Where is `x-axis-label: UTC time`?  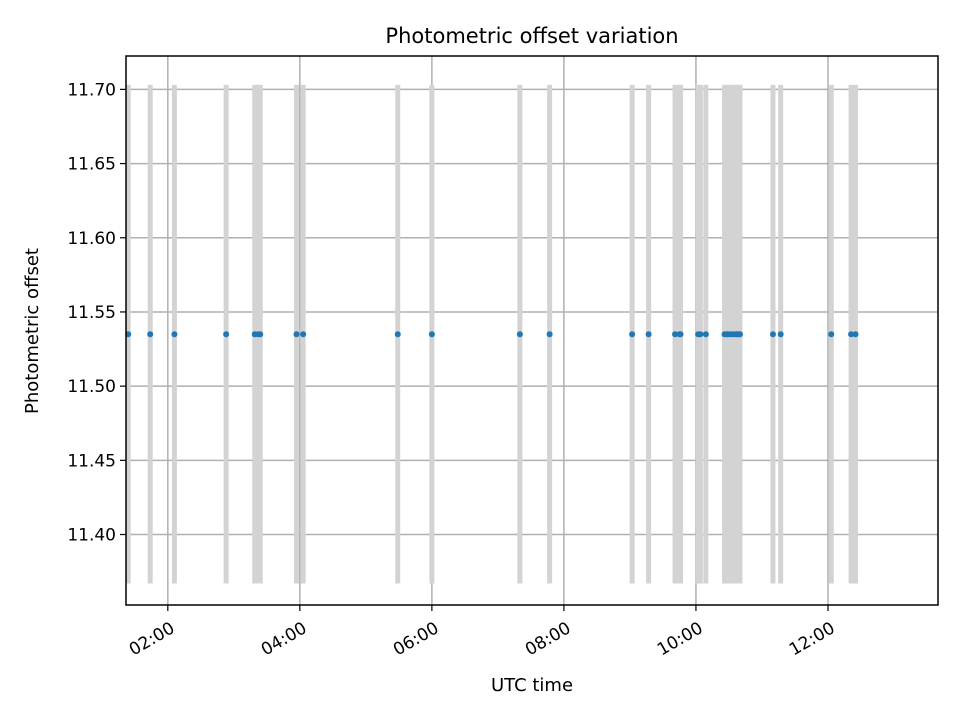 x-axis-label: UTC time is located at coordinates (532, 685).